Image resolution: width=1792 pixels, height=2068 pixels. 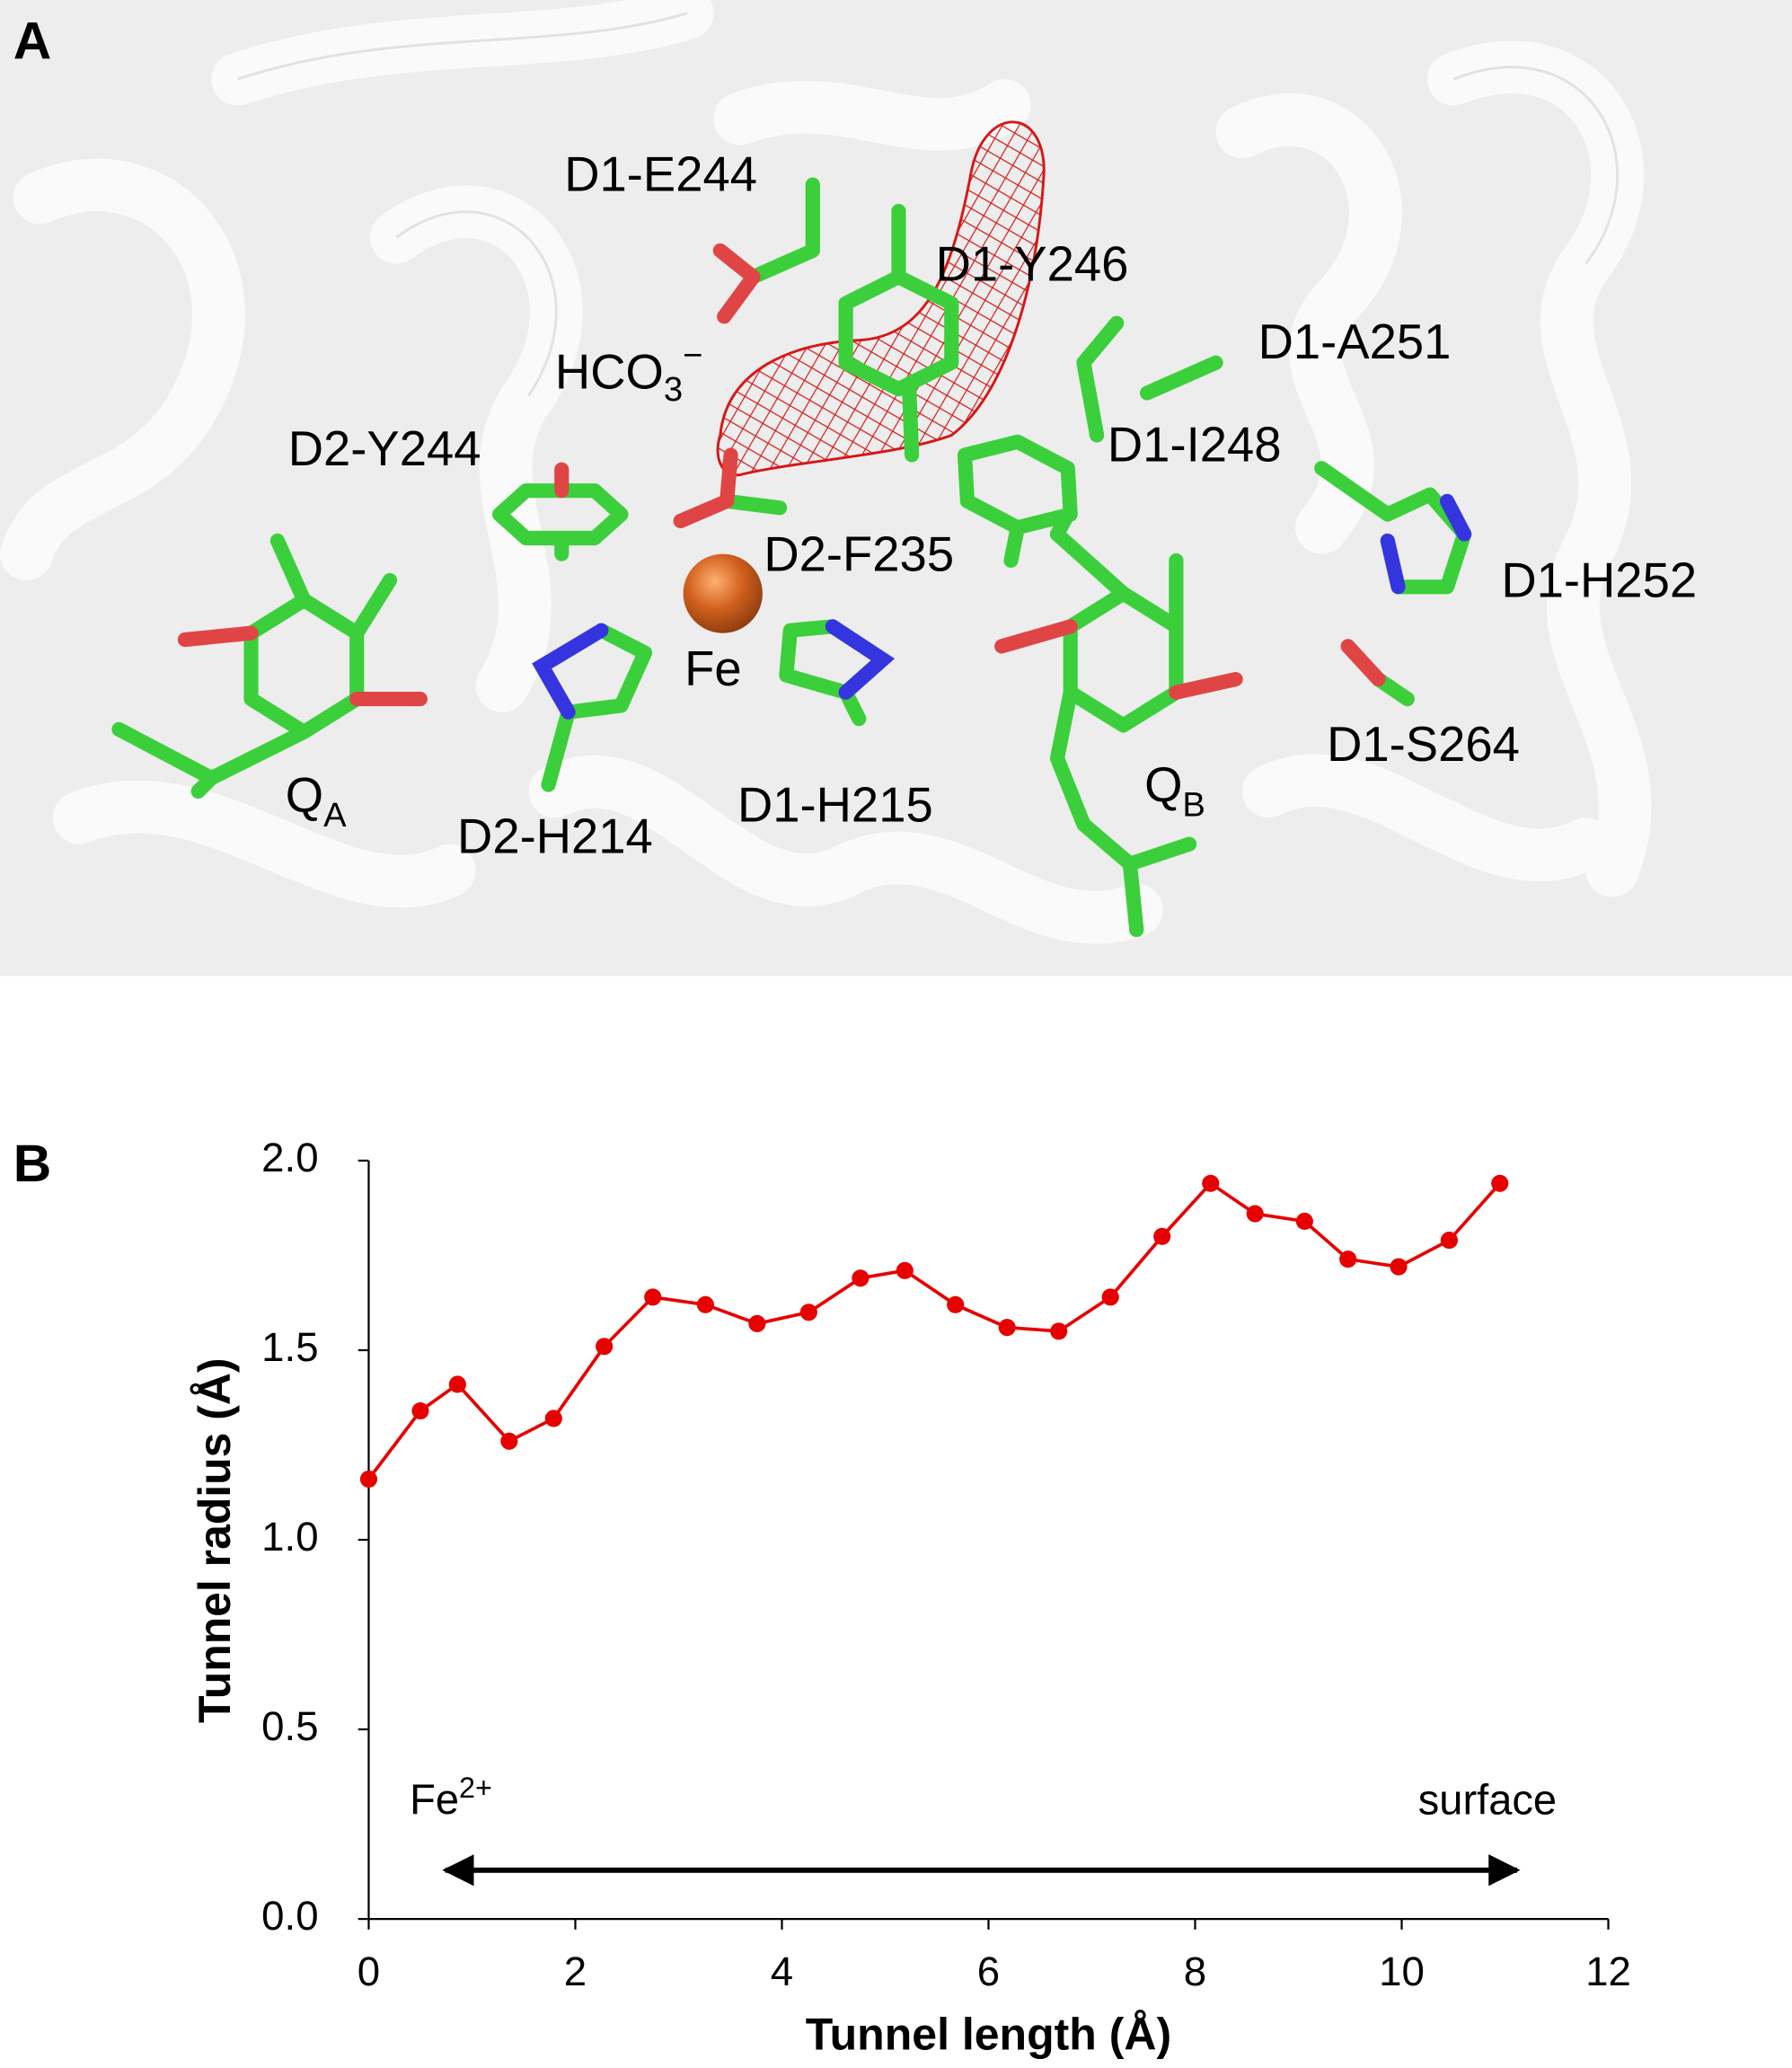 I want to click on panel-label: A, so click(x=32, y=41).